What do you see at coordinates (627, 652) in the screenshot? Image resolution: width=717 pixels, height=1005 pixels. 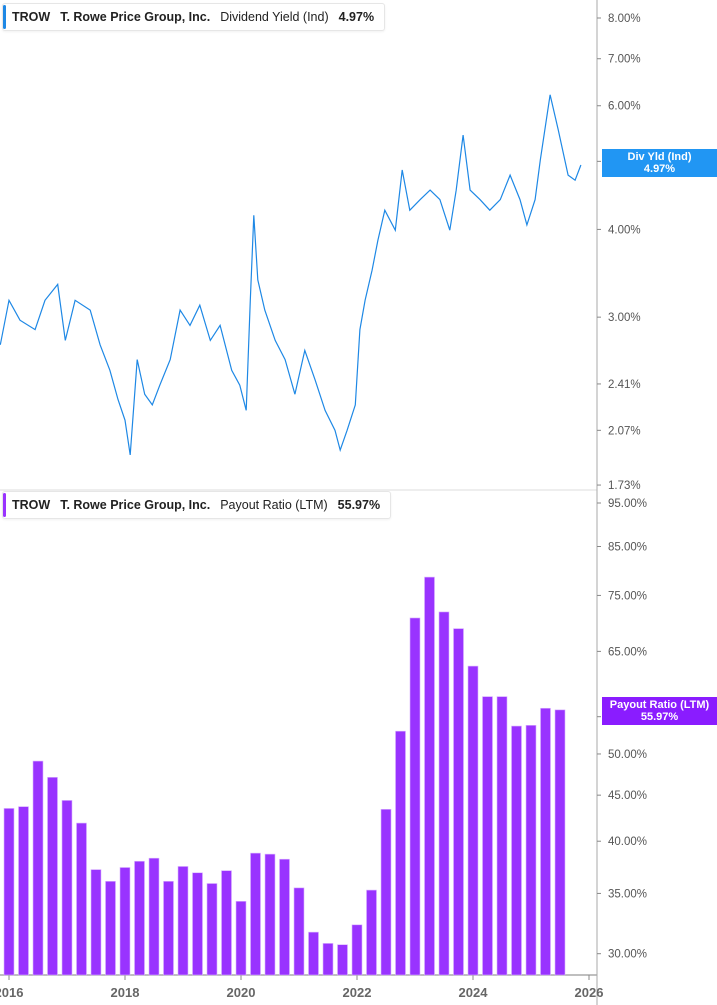 I see `y-tick-label: 65.00%` at bounding box center [627, 652].